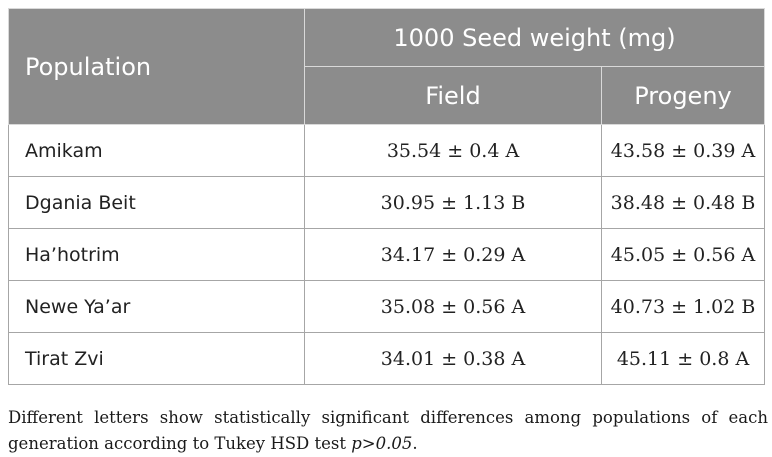 Image resolution: width=772 pixels, height=457 pixels. Describe the element at coordinates (453, 95) in the screenshot. I see `field-column-header: Field` at that location.